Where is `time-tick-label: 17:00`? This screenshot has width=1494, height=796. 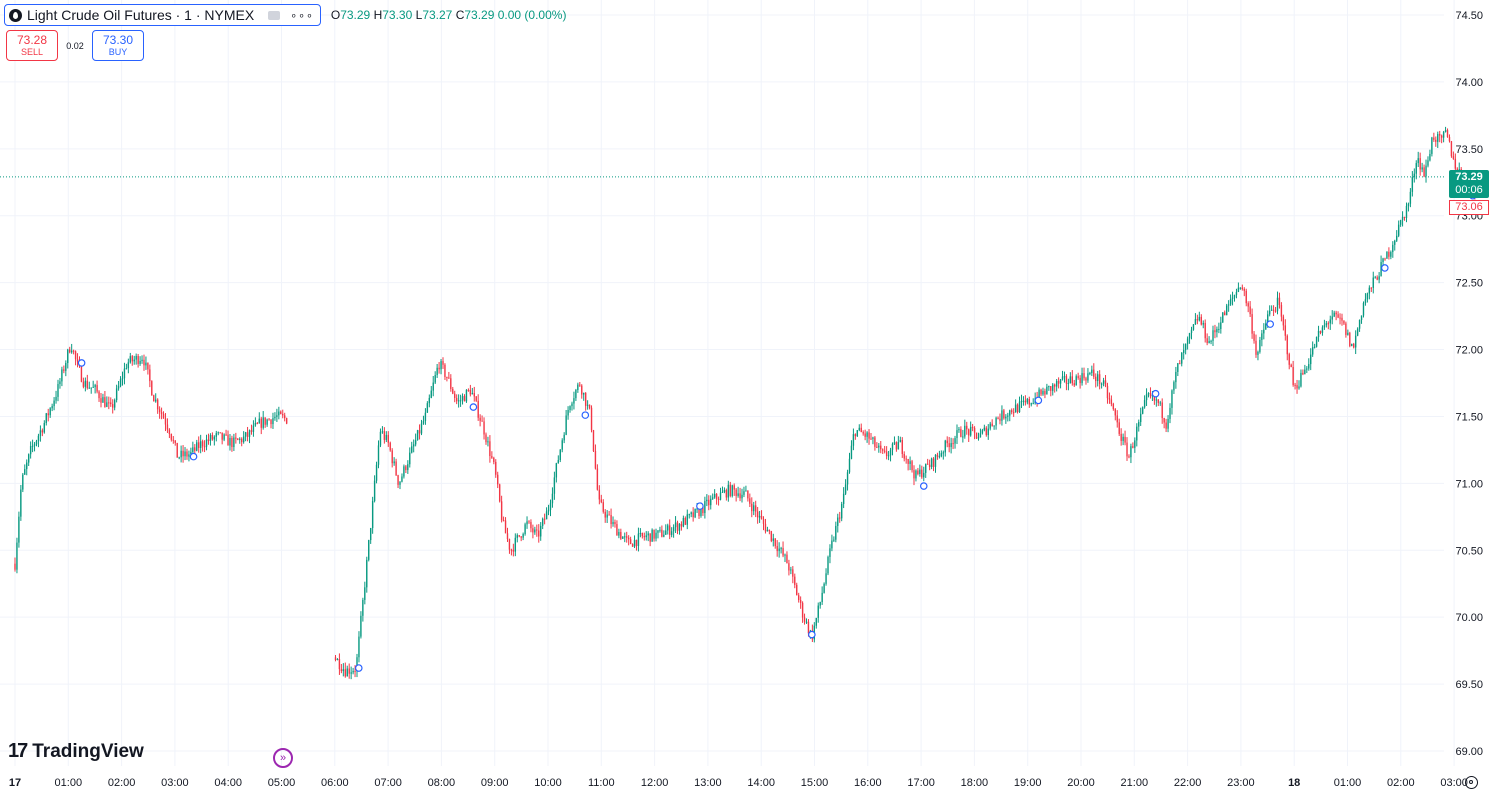 time-tick-label: 17:00 is located at coordinates (921, 783).